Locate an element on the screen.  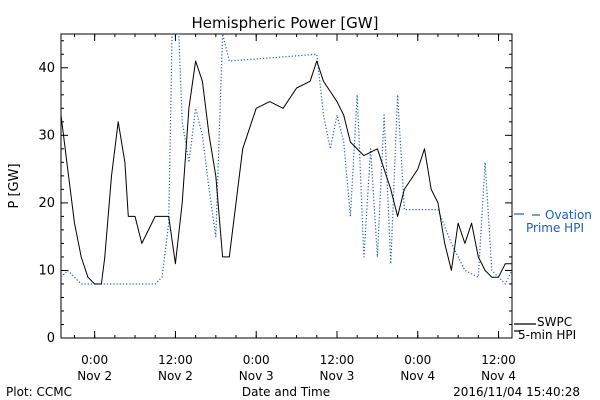
chart-title: Hemispheric Power [GW] is located at coordinates (285, 23).